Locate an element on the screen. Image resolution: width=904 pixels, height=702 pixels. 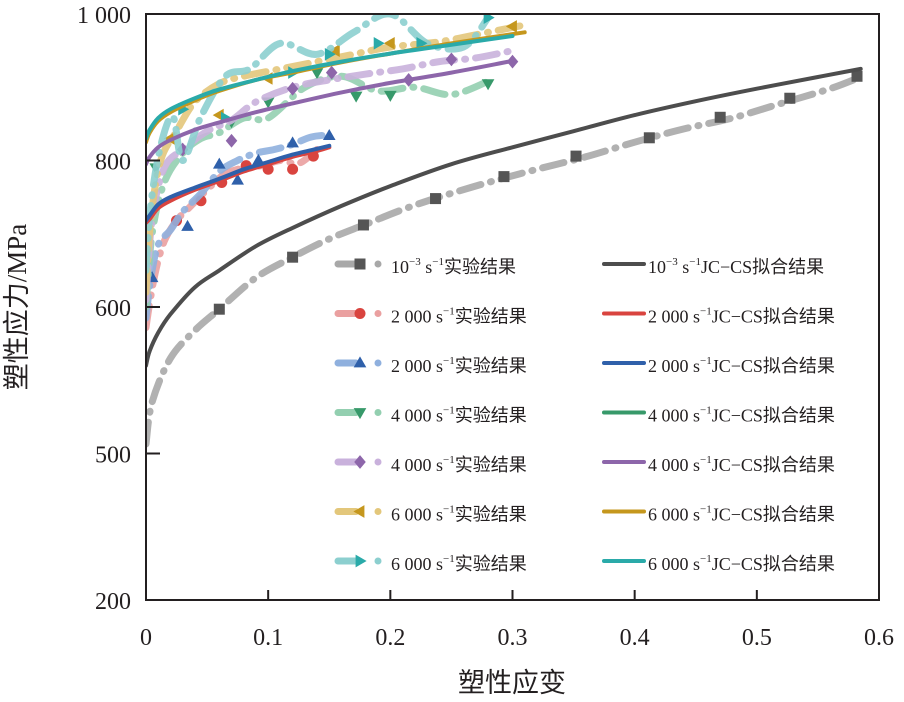
x-axis: 0 0.1 0.2 0.3 0.4 0.5 0.6 is located at coordinates (517, 620).